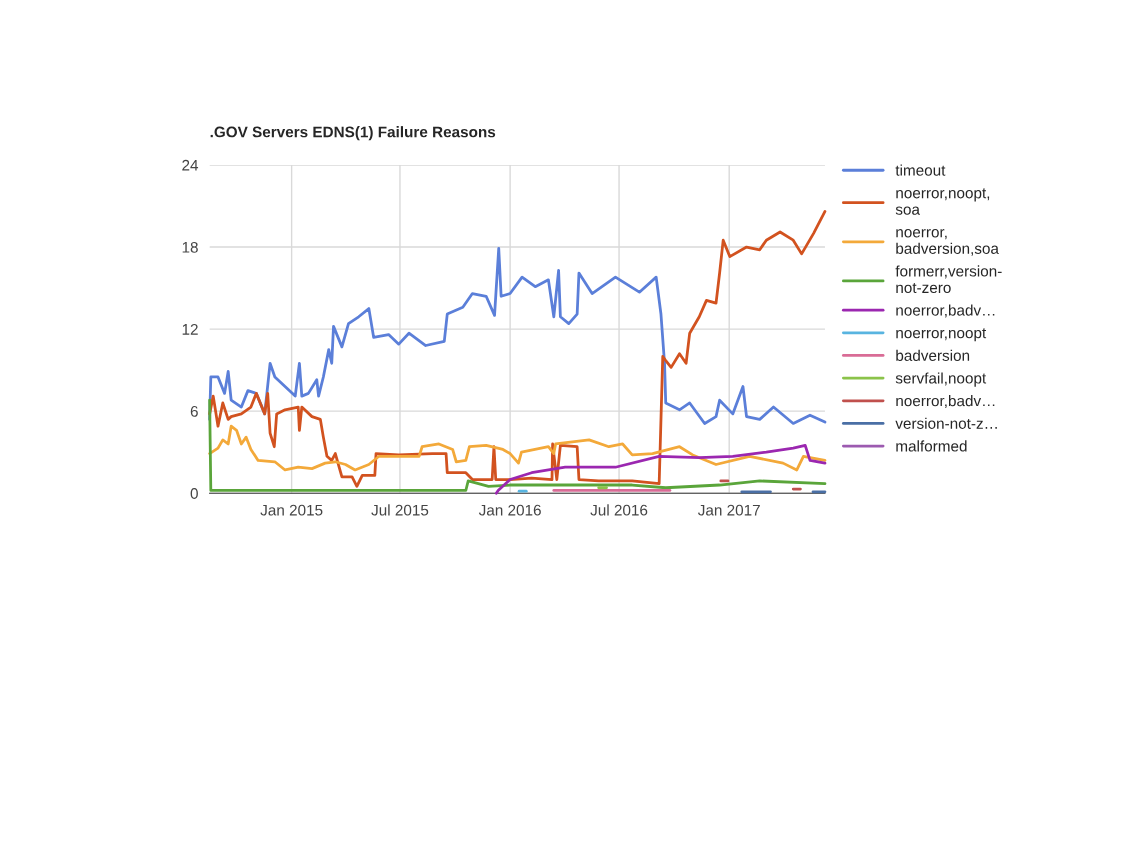 The width and height of the screenshot is (1127, 846). Describe the element at coordinates (400, 510) in the screenshot. I see `x-tick-label: Jul 2015` at that location.